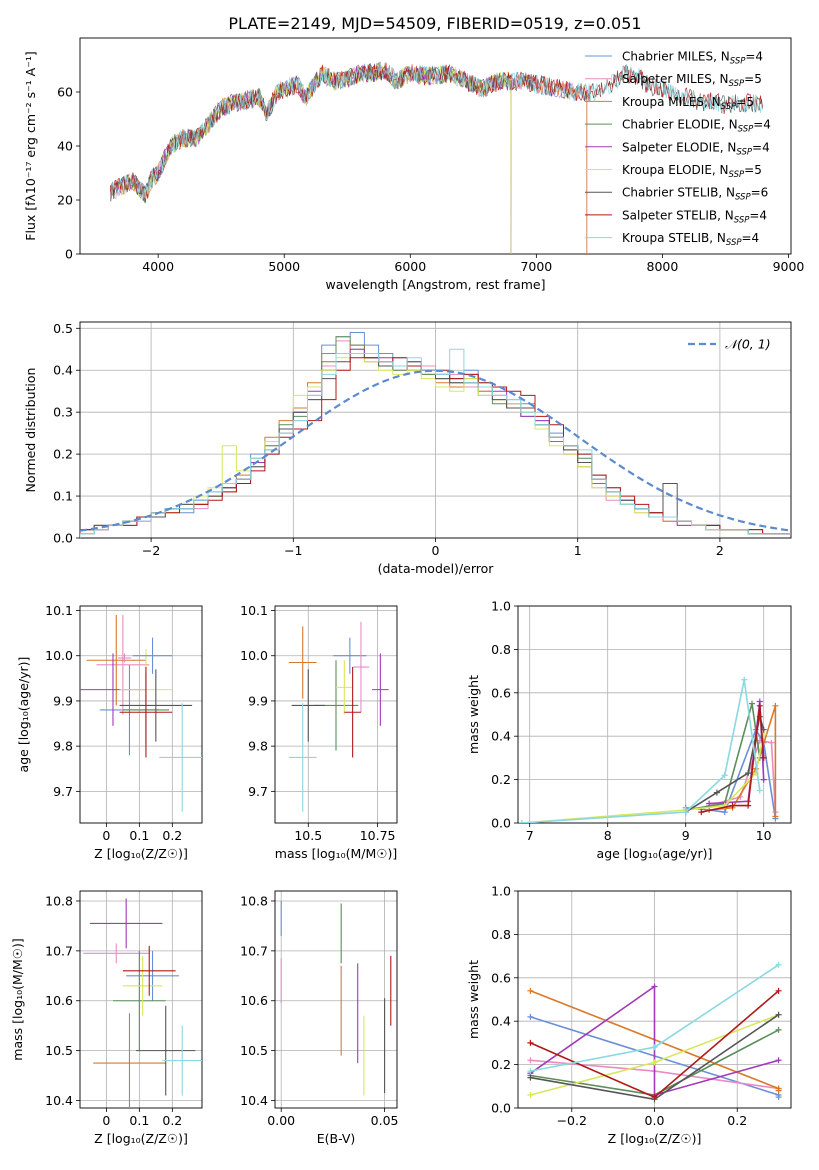 This screenshot has width=819, height=1170. What do you see at coordinates (473, 714) in the screenshot?
I see `y-axis-label: mass weight` at bounding box center [473, 714].